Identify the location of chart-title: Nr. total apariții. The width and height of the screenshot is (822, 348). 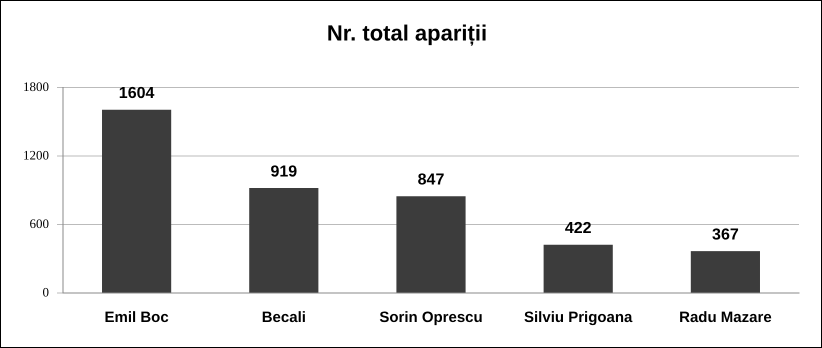
(407, 33).